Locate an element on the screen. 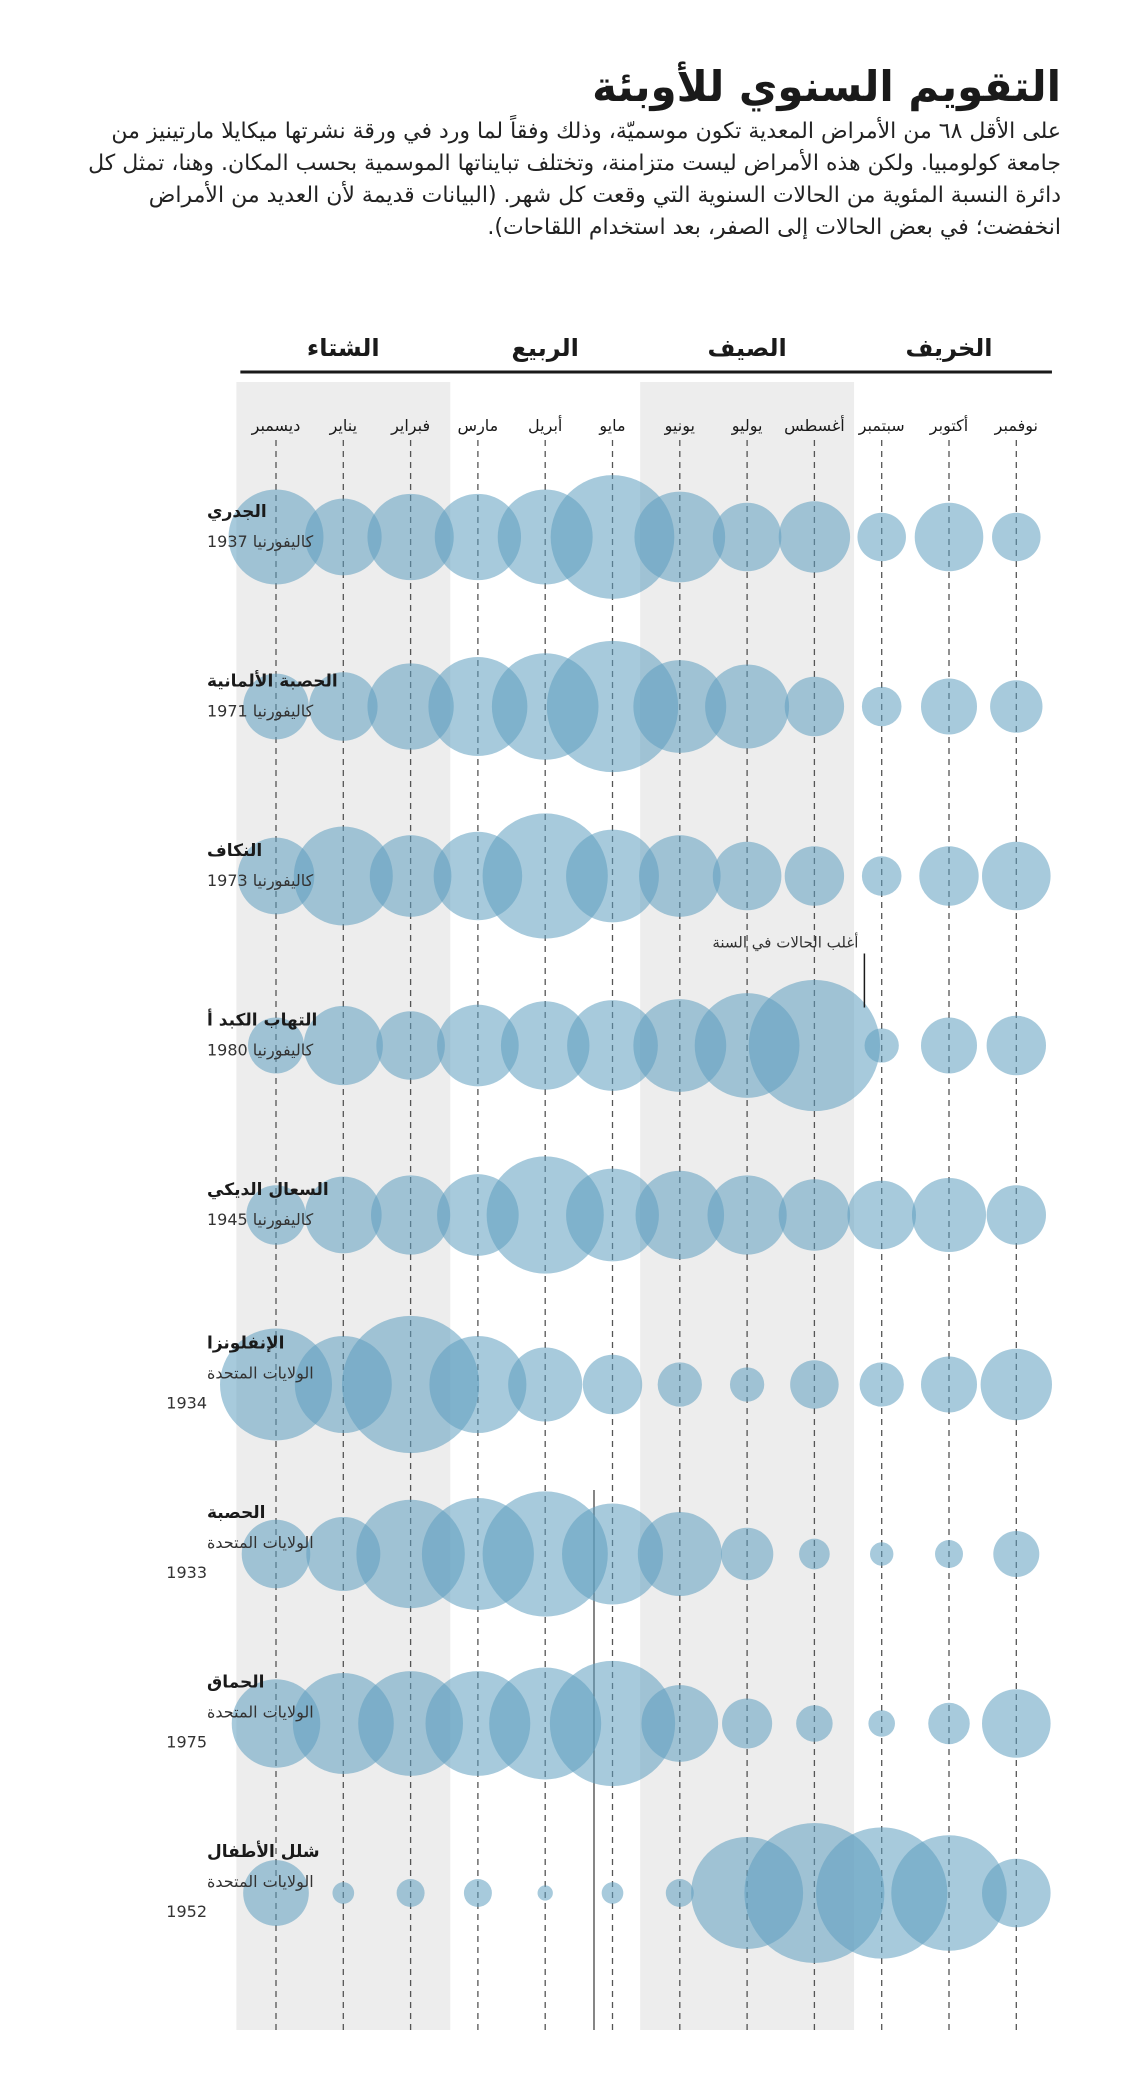  disease-name: شلل الأطفال is located at coordinates (263, 1851).